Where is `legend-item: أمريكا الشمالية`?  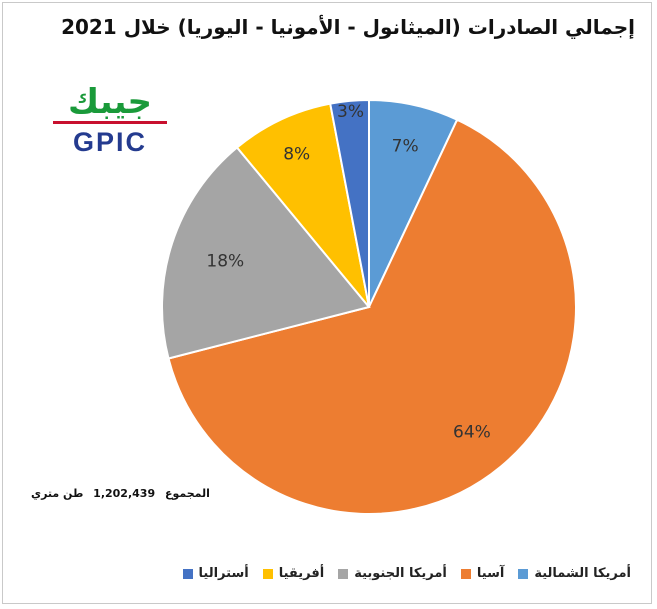
legend-item: أمريكا الشمالية is located at coordinates (574, 573).